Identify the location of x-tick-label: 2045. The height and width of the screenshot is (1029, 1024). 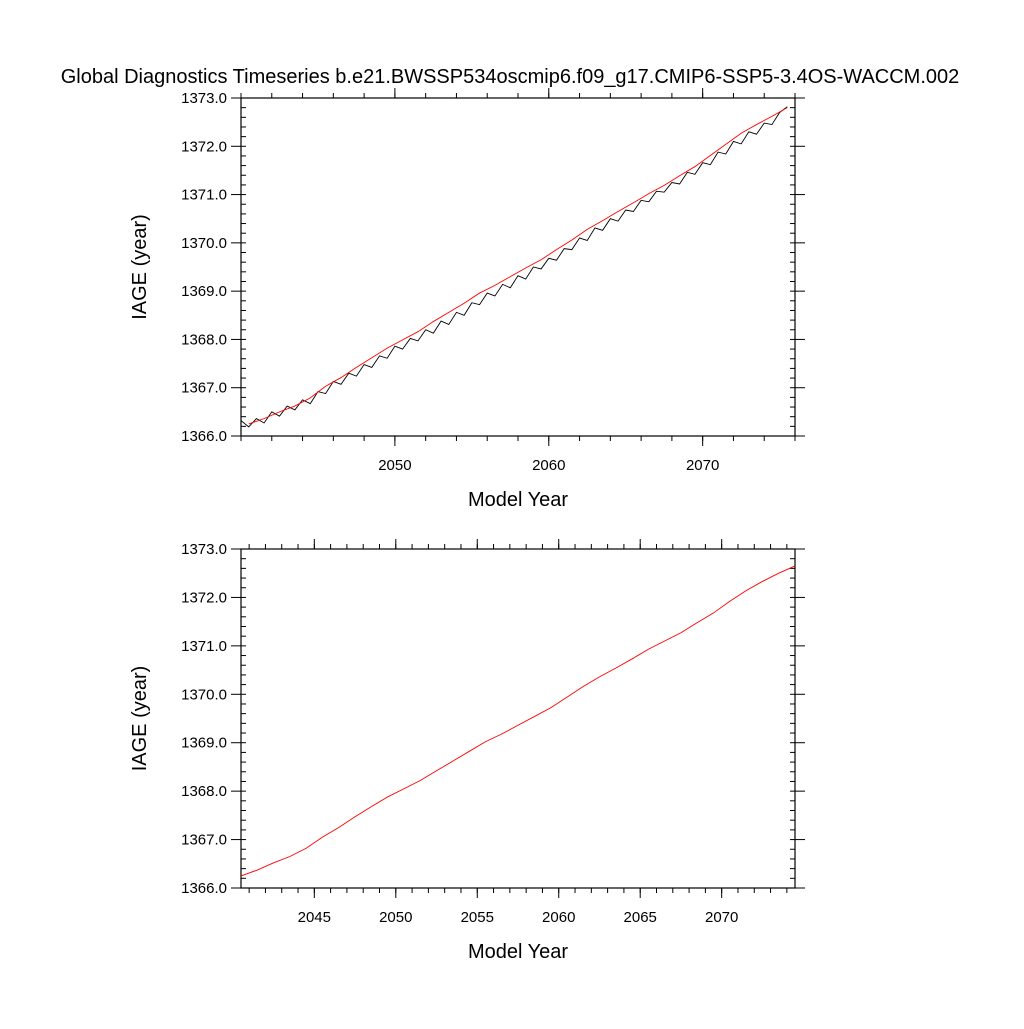
(314, 917).